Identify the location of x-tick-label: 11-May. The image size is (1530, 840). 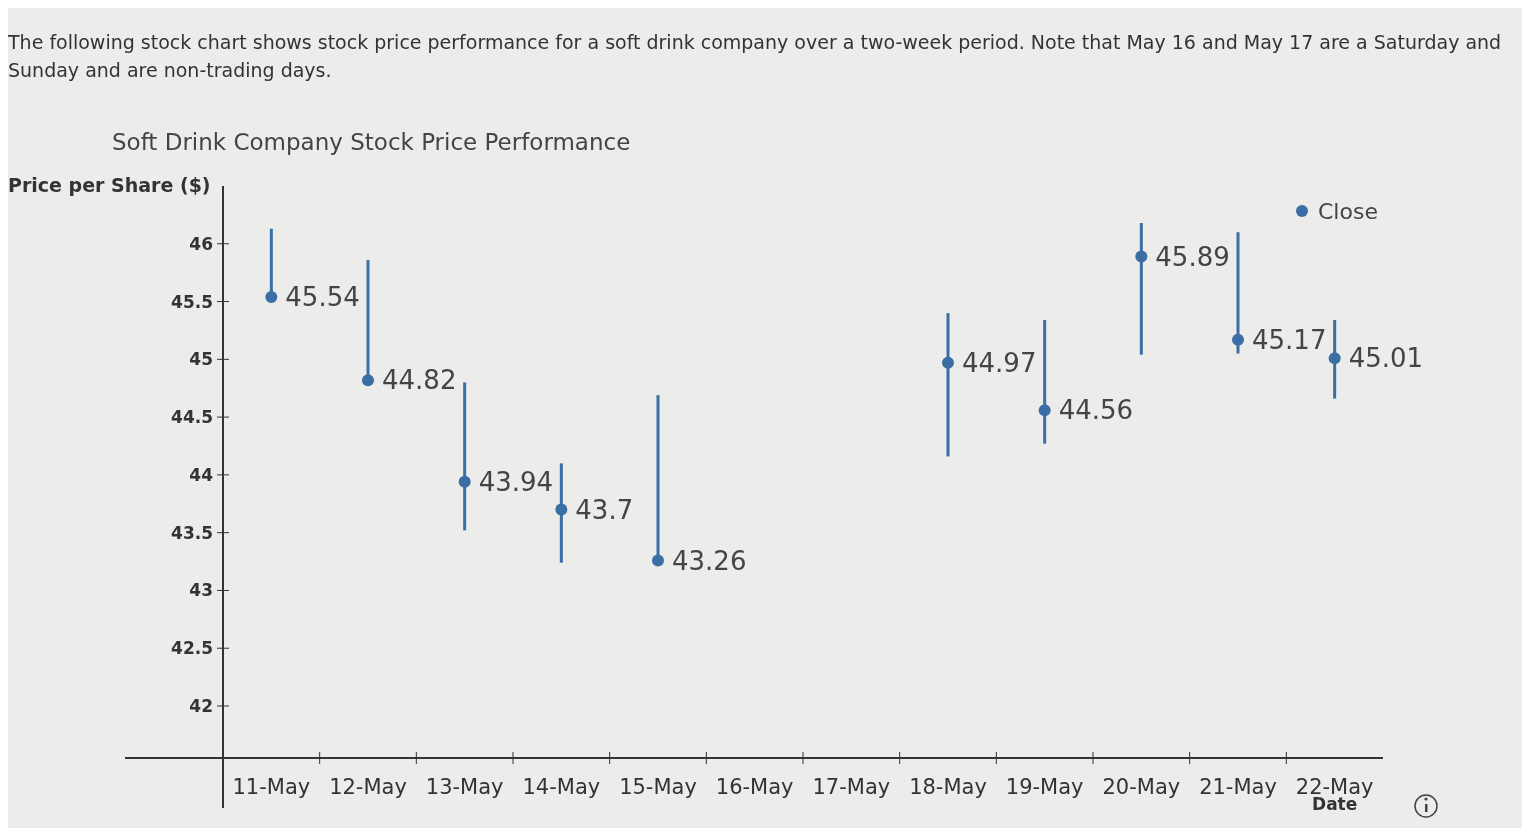
(271, 787).